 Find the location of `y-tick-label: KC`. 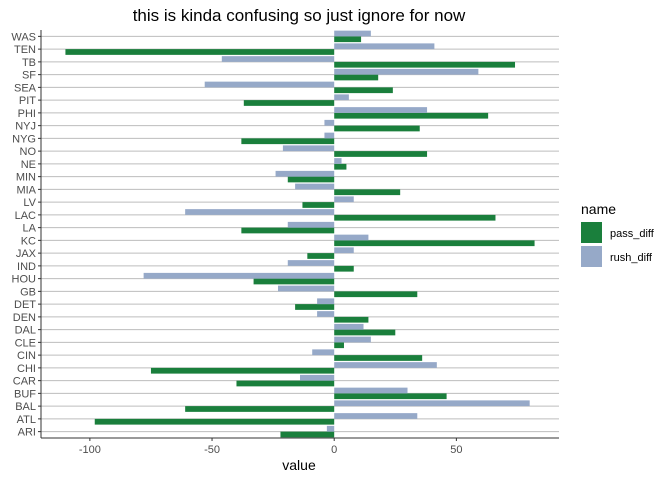

y-tick-label: KC is located at coordinates (28, 241).